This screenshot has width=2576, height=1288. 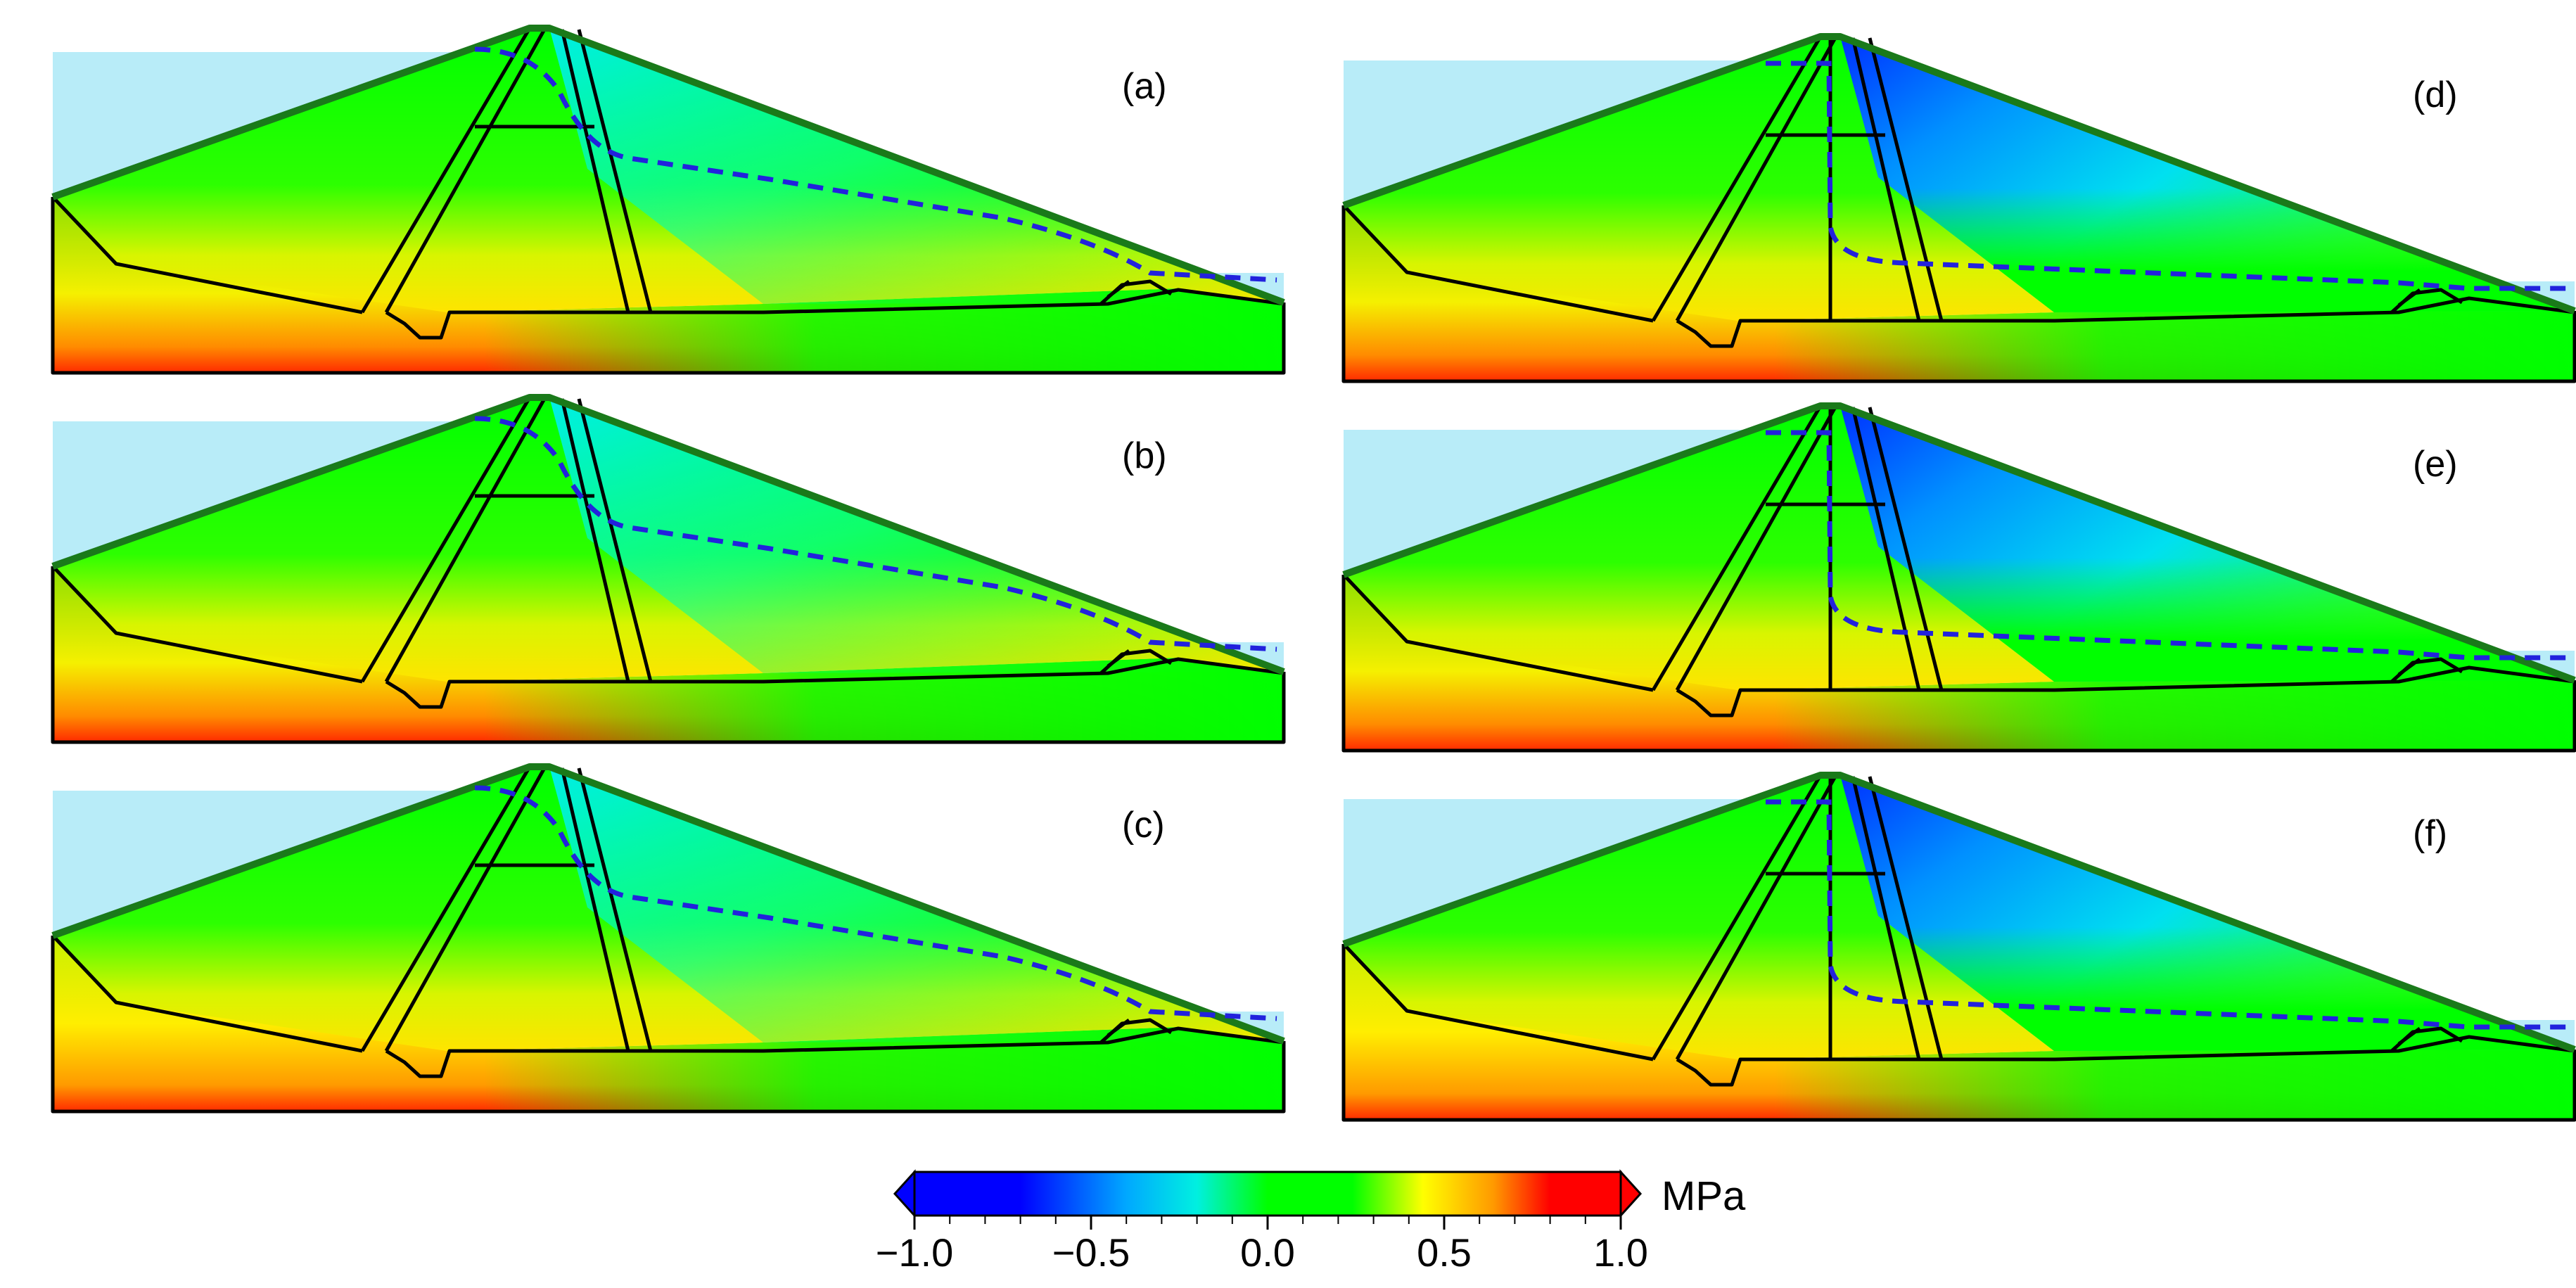 I want to click on colorbar-tick-label: 1.0, so click(x=1620, y=1252).